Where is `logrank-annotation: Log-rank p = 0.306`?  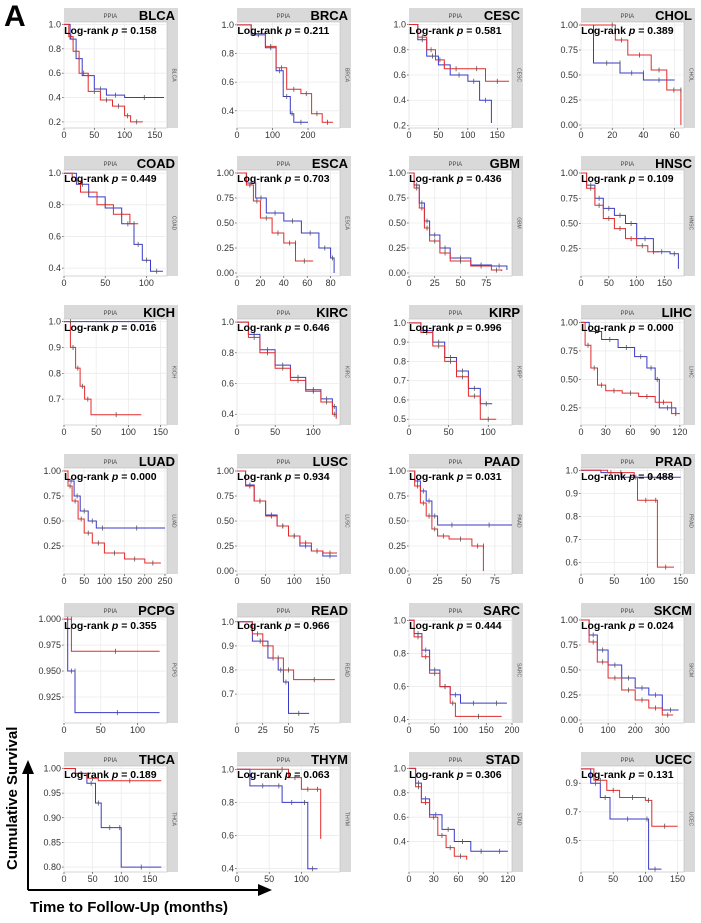 logrank-annotation: Log-rank p = 0.306 is located at coordinates (455, 775).